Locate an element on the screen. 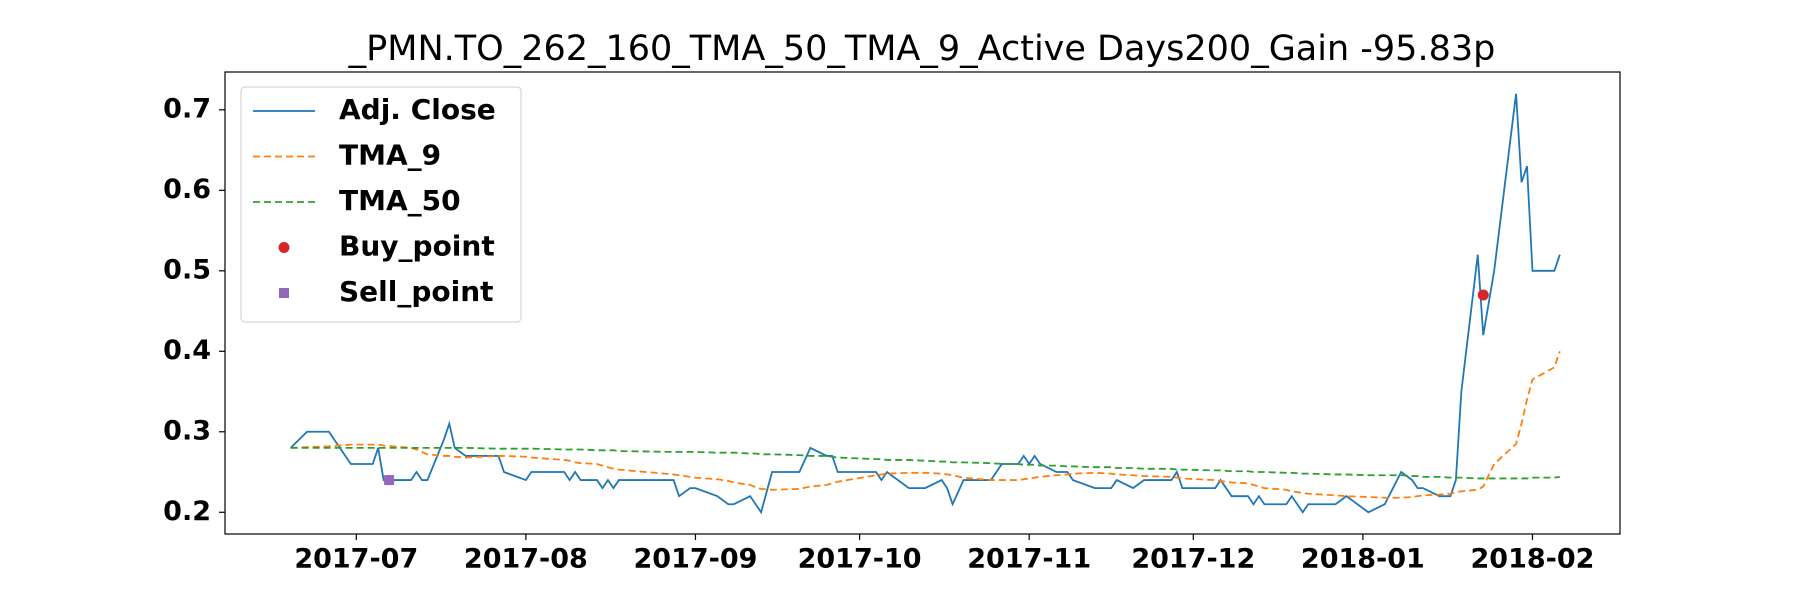 This screenshot has width=1800, height=600. x-tick-label: 2017-09 is located at coordinates (696, 559).